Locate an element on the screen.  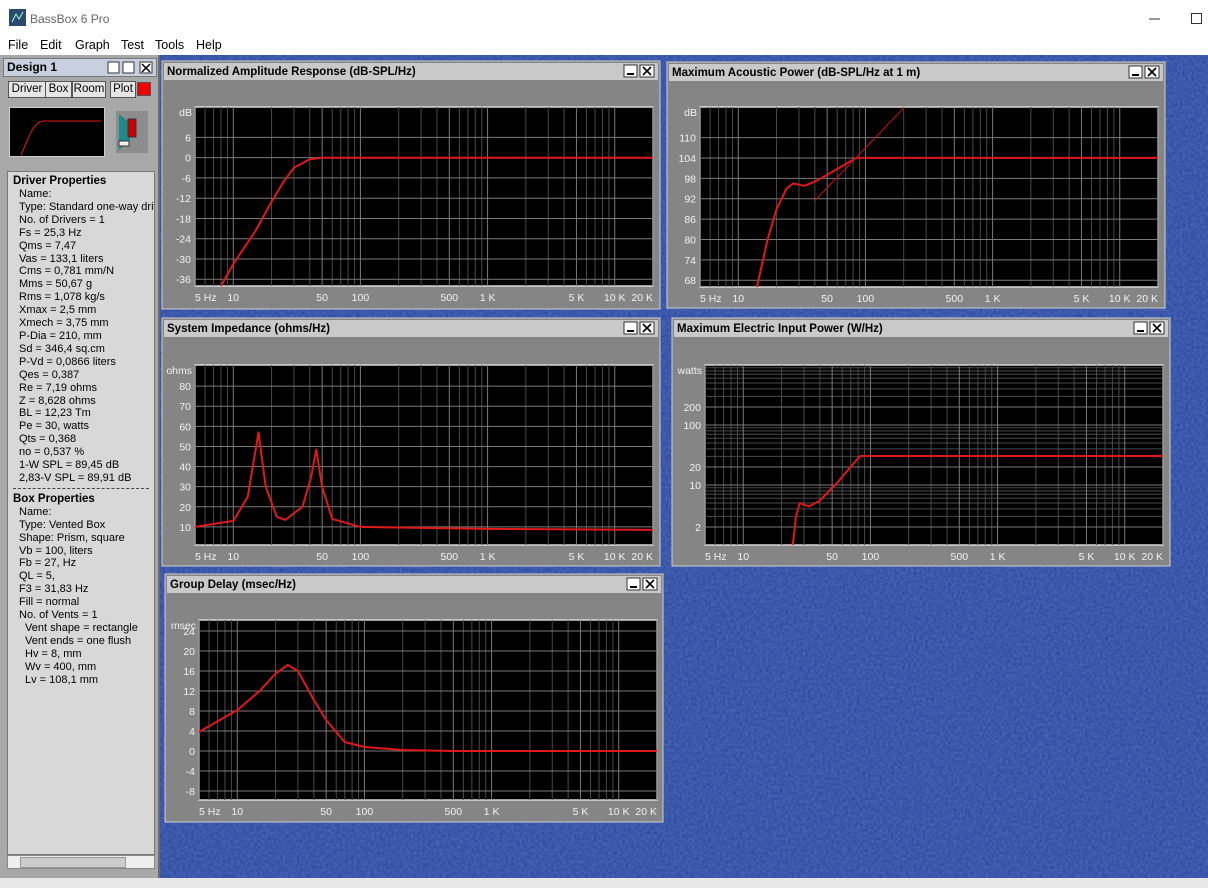
y-tick-label: 104 is located at coordinates (687, 159).